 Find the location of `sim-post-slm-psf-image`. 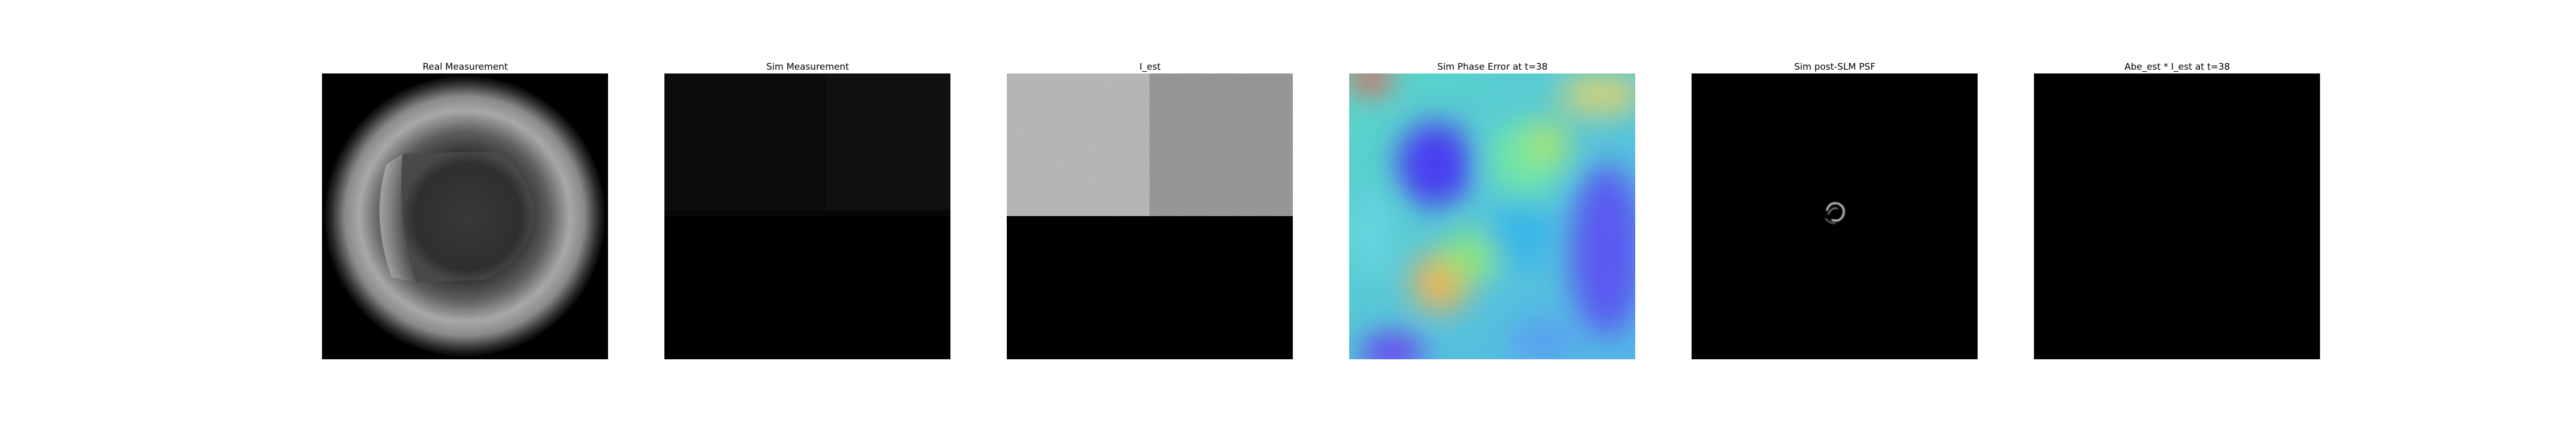

sim-post-slm-psf-image is located at coordinates (1835, 216).